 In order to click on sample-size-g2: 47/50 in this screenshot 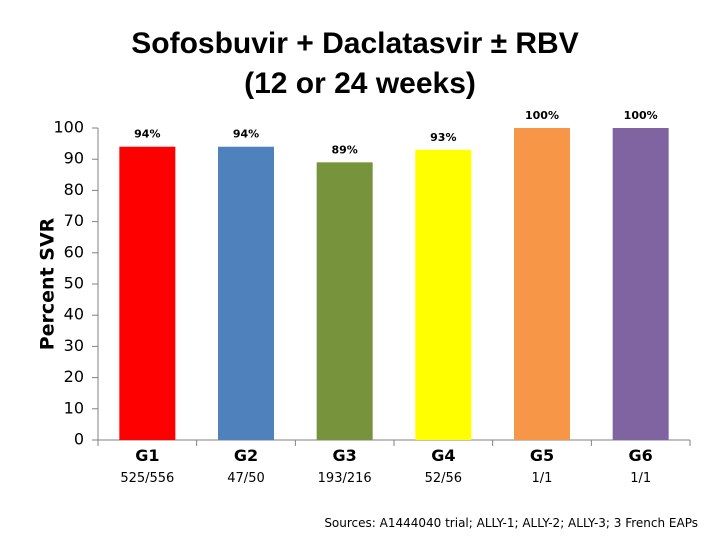, I will do `click(245, 478)`.